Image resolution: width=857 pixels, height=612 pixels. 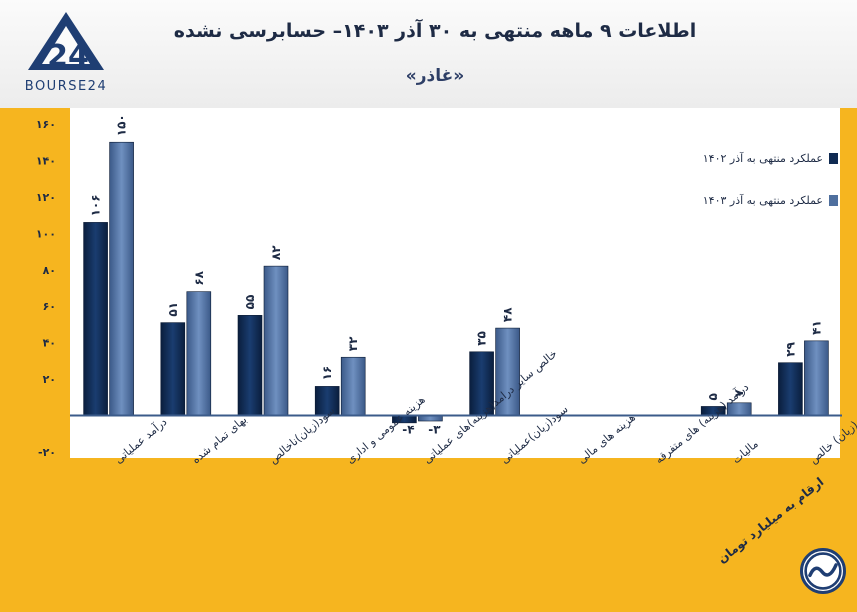 What do you see at coordinates (408, 430) in the screenshot?
I see `bar-value-label: -۴` at bounding box center [408, 430].